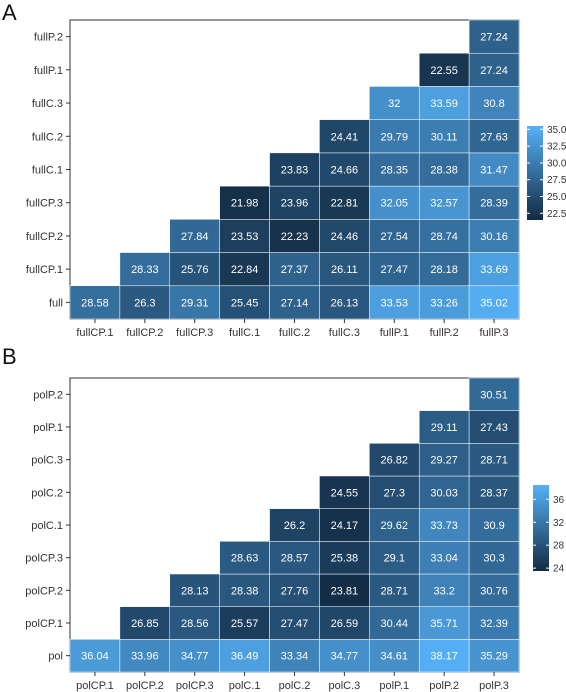 The width and height of the screenshot is (566, 692). I want to click on cell-value-label: 22.81, so click(345, 204).